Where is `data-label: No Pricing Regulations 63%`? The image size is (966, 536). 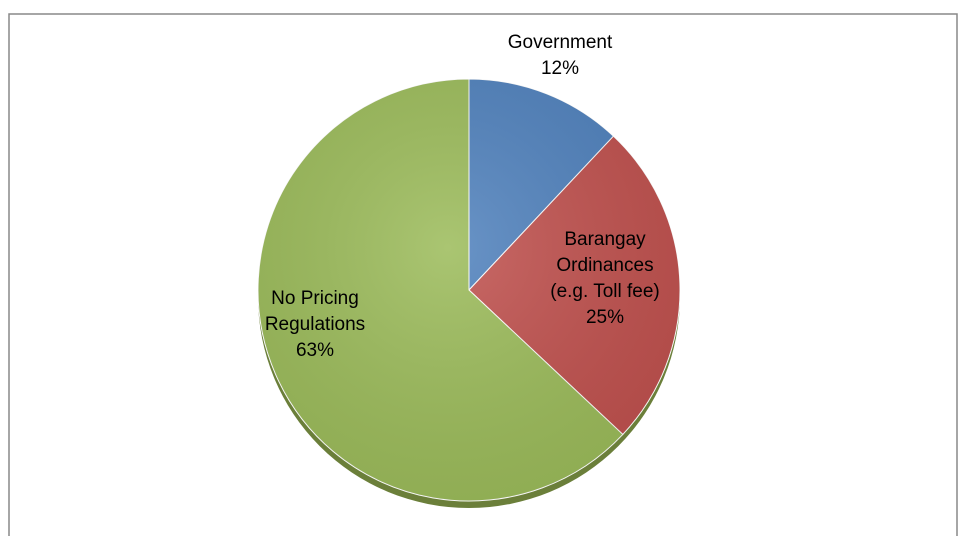 data-label: No Pricing Regulations 63% is located at coordinates (315, 325).